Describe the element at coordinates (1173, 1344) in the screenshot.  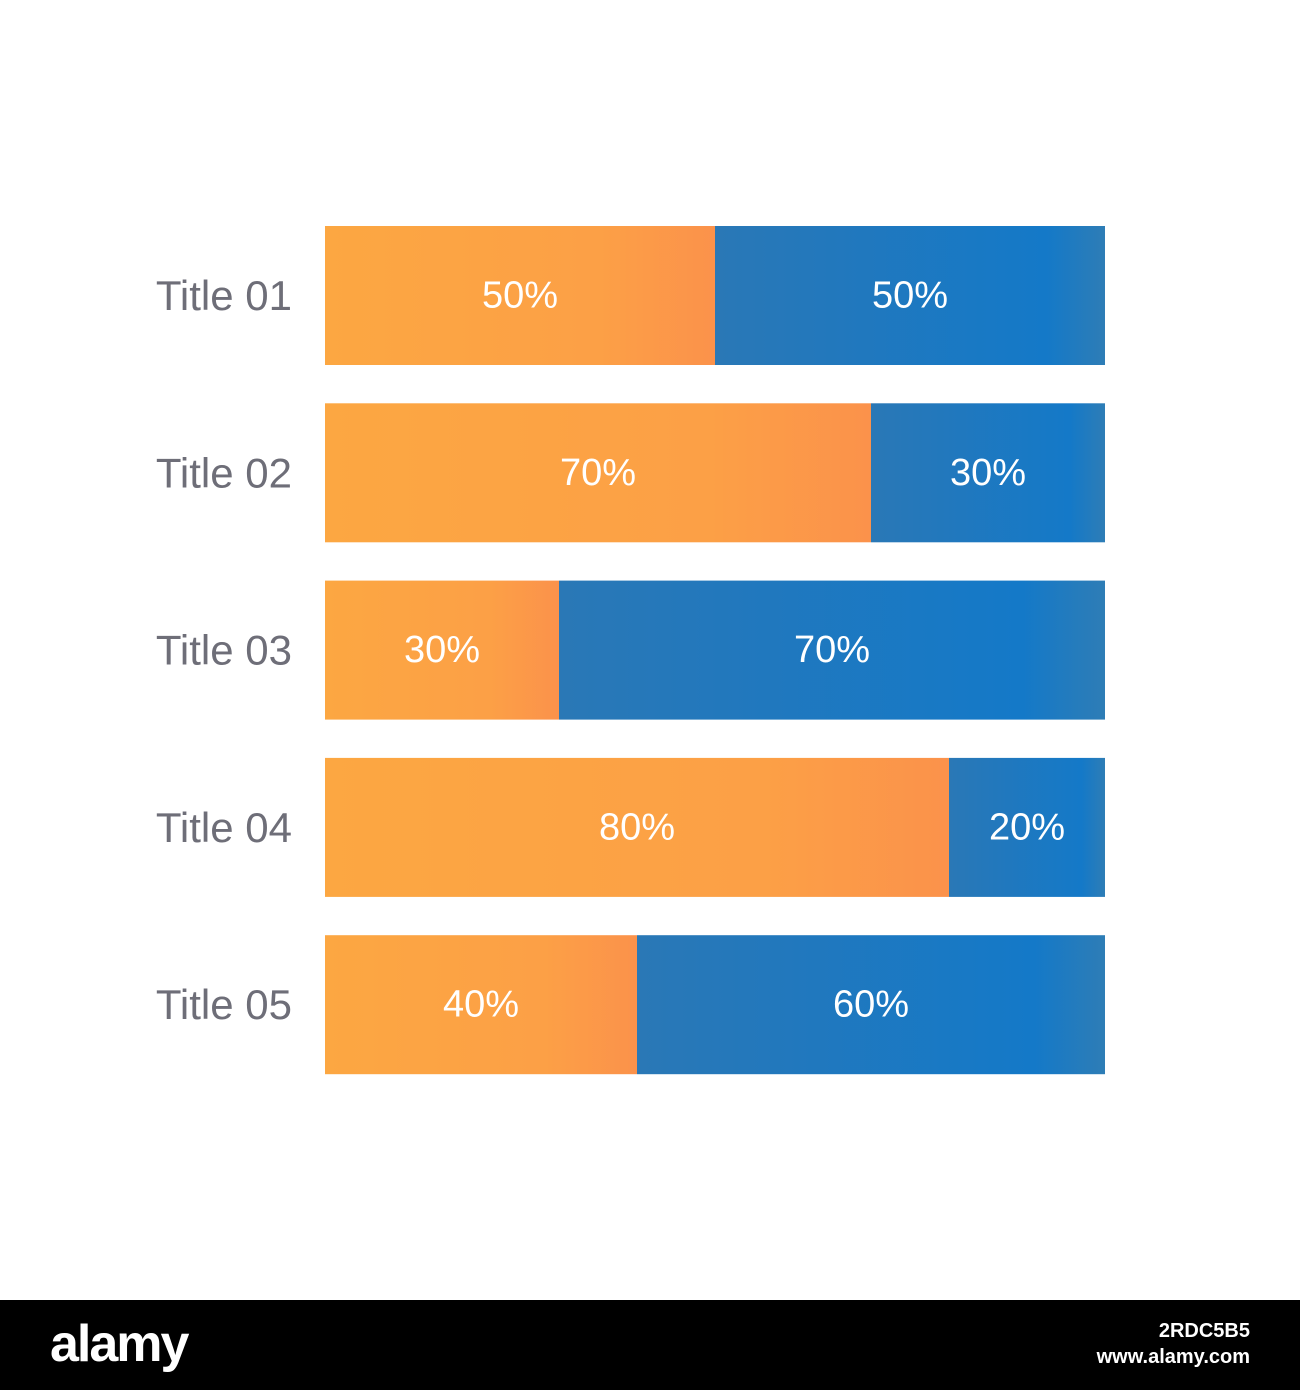
I see `footer-info: 2RDC5B5 www.alamy.com` at that location.